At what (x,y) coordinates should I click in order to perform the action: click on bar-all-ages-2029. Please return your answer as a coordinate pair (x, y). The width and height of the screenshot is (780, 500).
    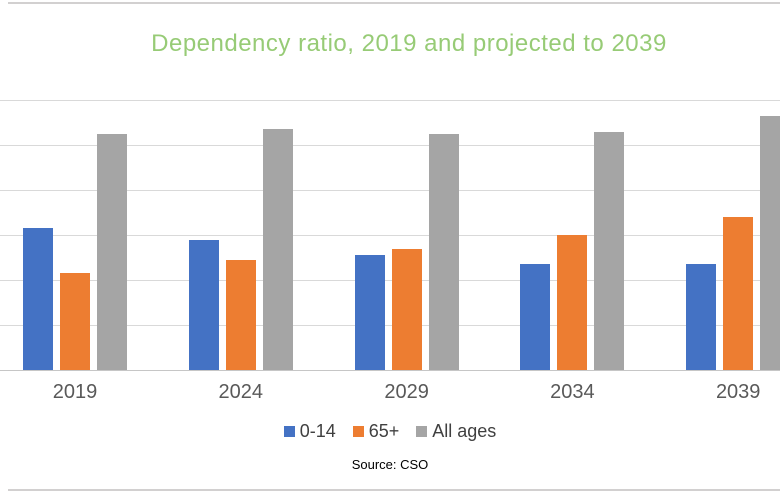
    Looking at the image, I should click on (443, 251).